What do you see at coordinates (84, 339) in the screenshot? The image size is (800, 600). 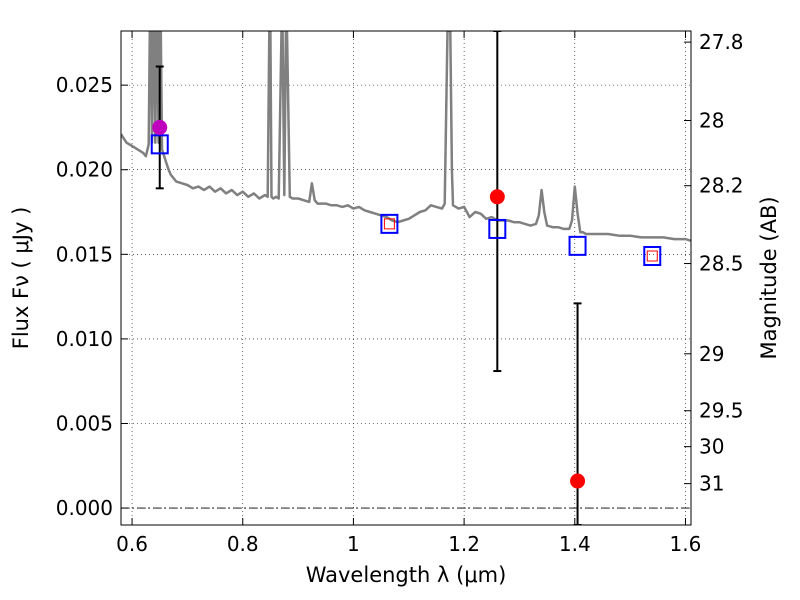 I see `y-tick-label: 0.010` at bounding box center [84, 339].